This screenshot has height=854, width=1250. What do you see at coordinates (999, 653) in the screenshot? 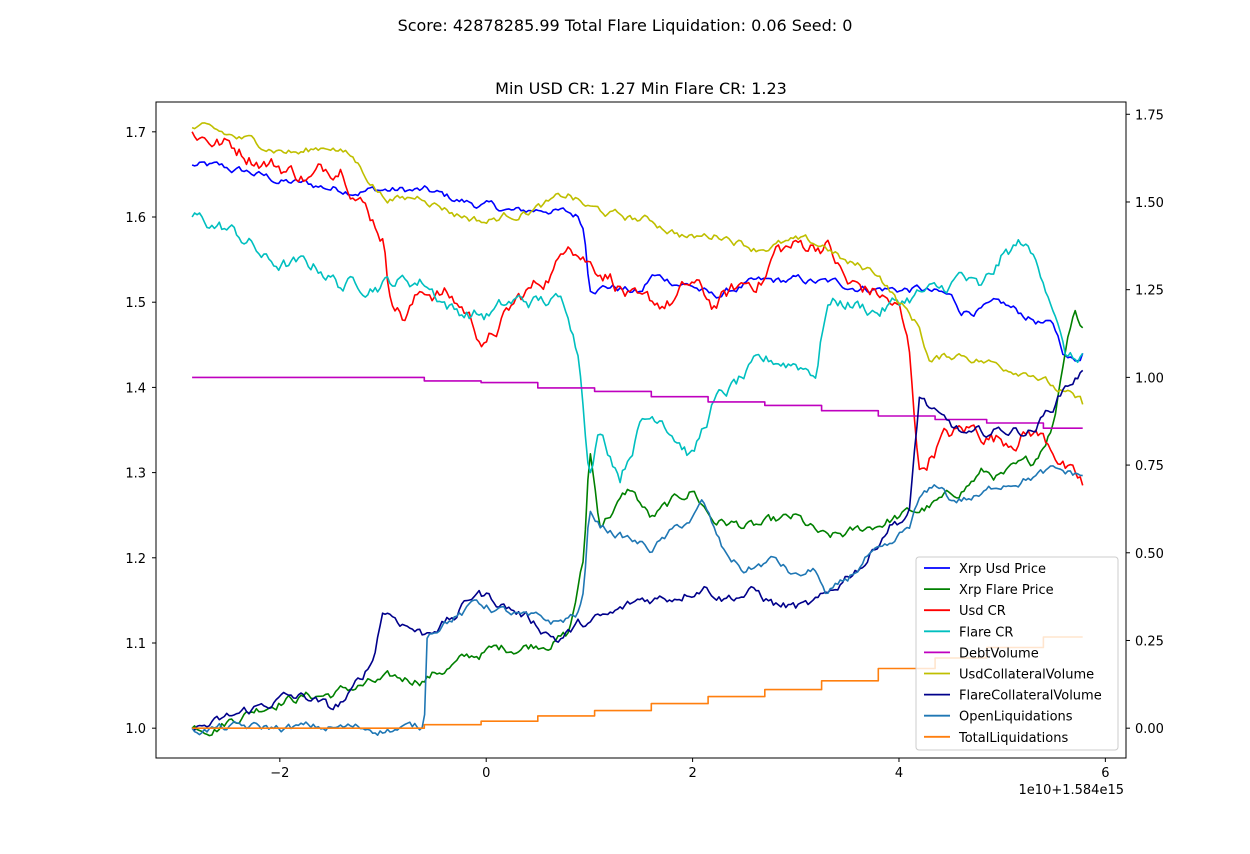
I see `legend-label: DebtVolume` at bounding box center [999, 653].